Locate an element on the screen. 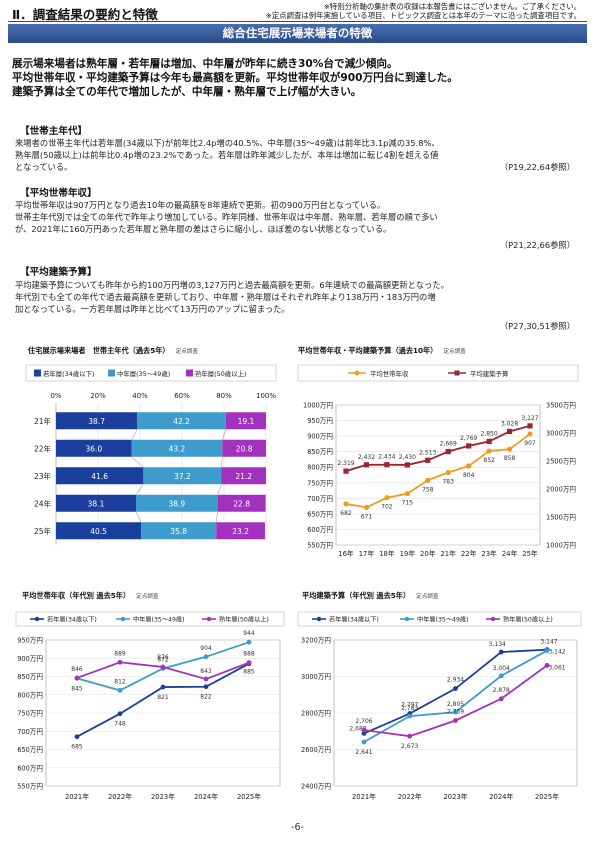 The height and width of the screenshot is (842, 595). header-rule is located at coordinates (297, 21).